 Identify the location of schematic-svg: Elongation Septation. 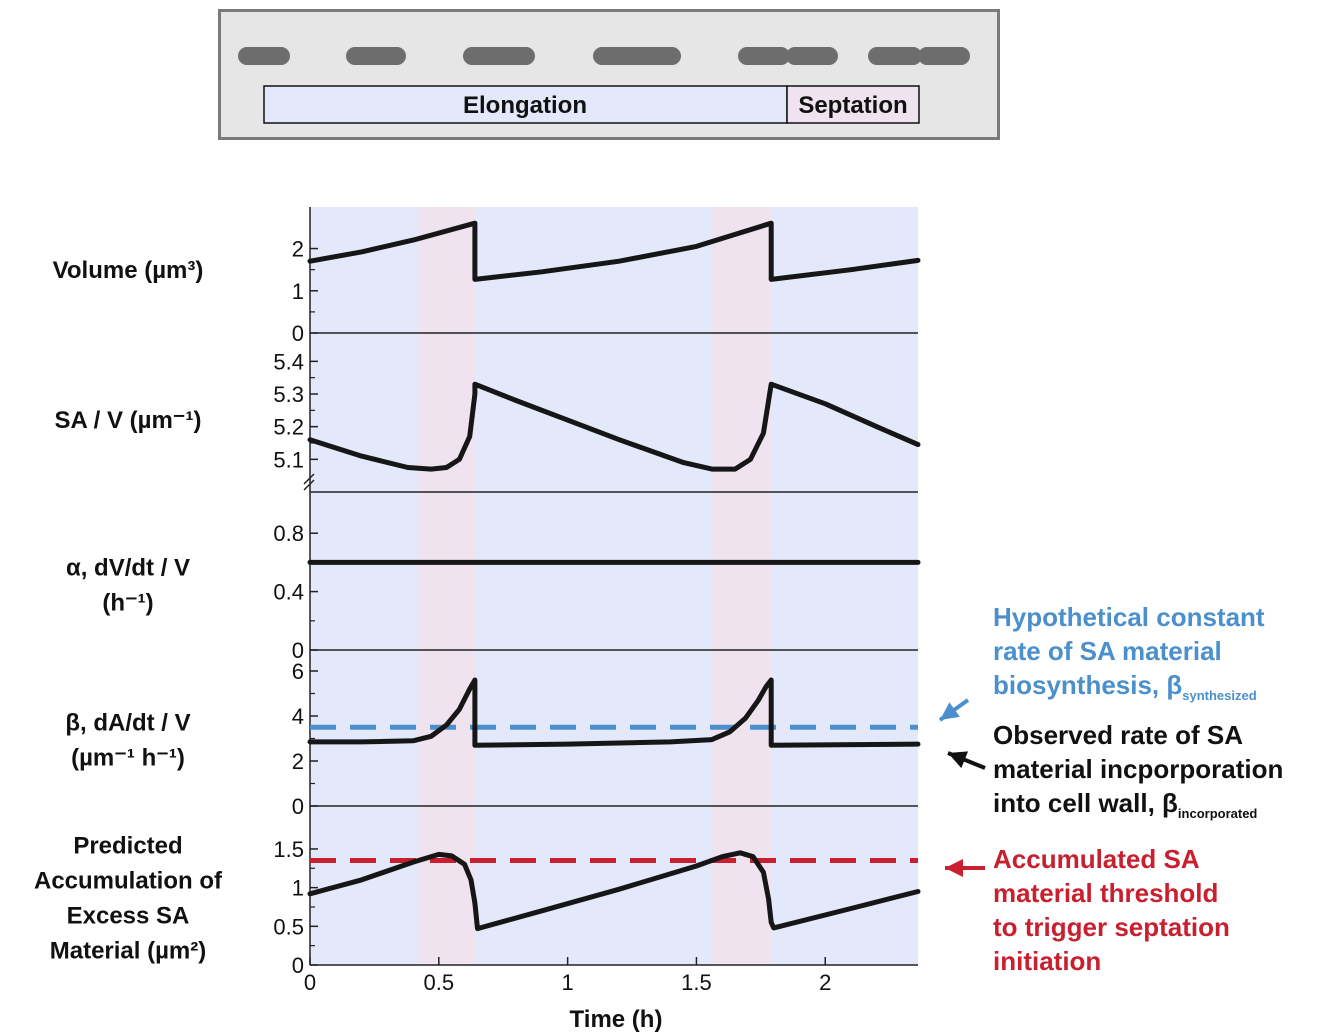
(609, 74).